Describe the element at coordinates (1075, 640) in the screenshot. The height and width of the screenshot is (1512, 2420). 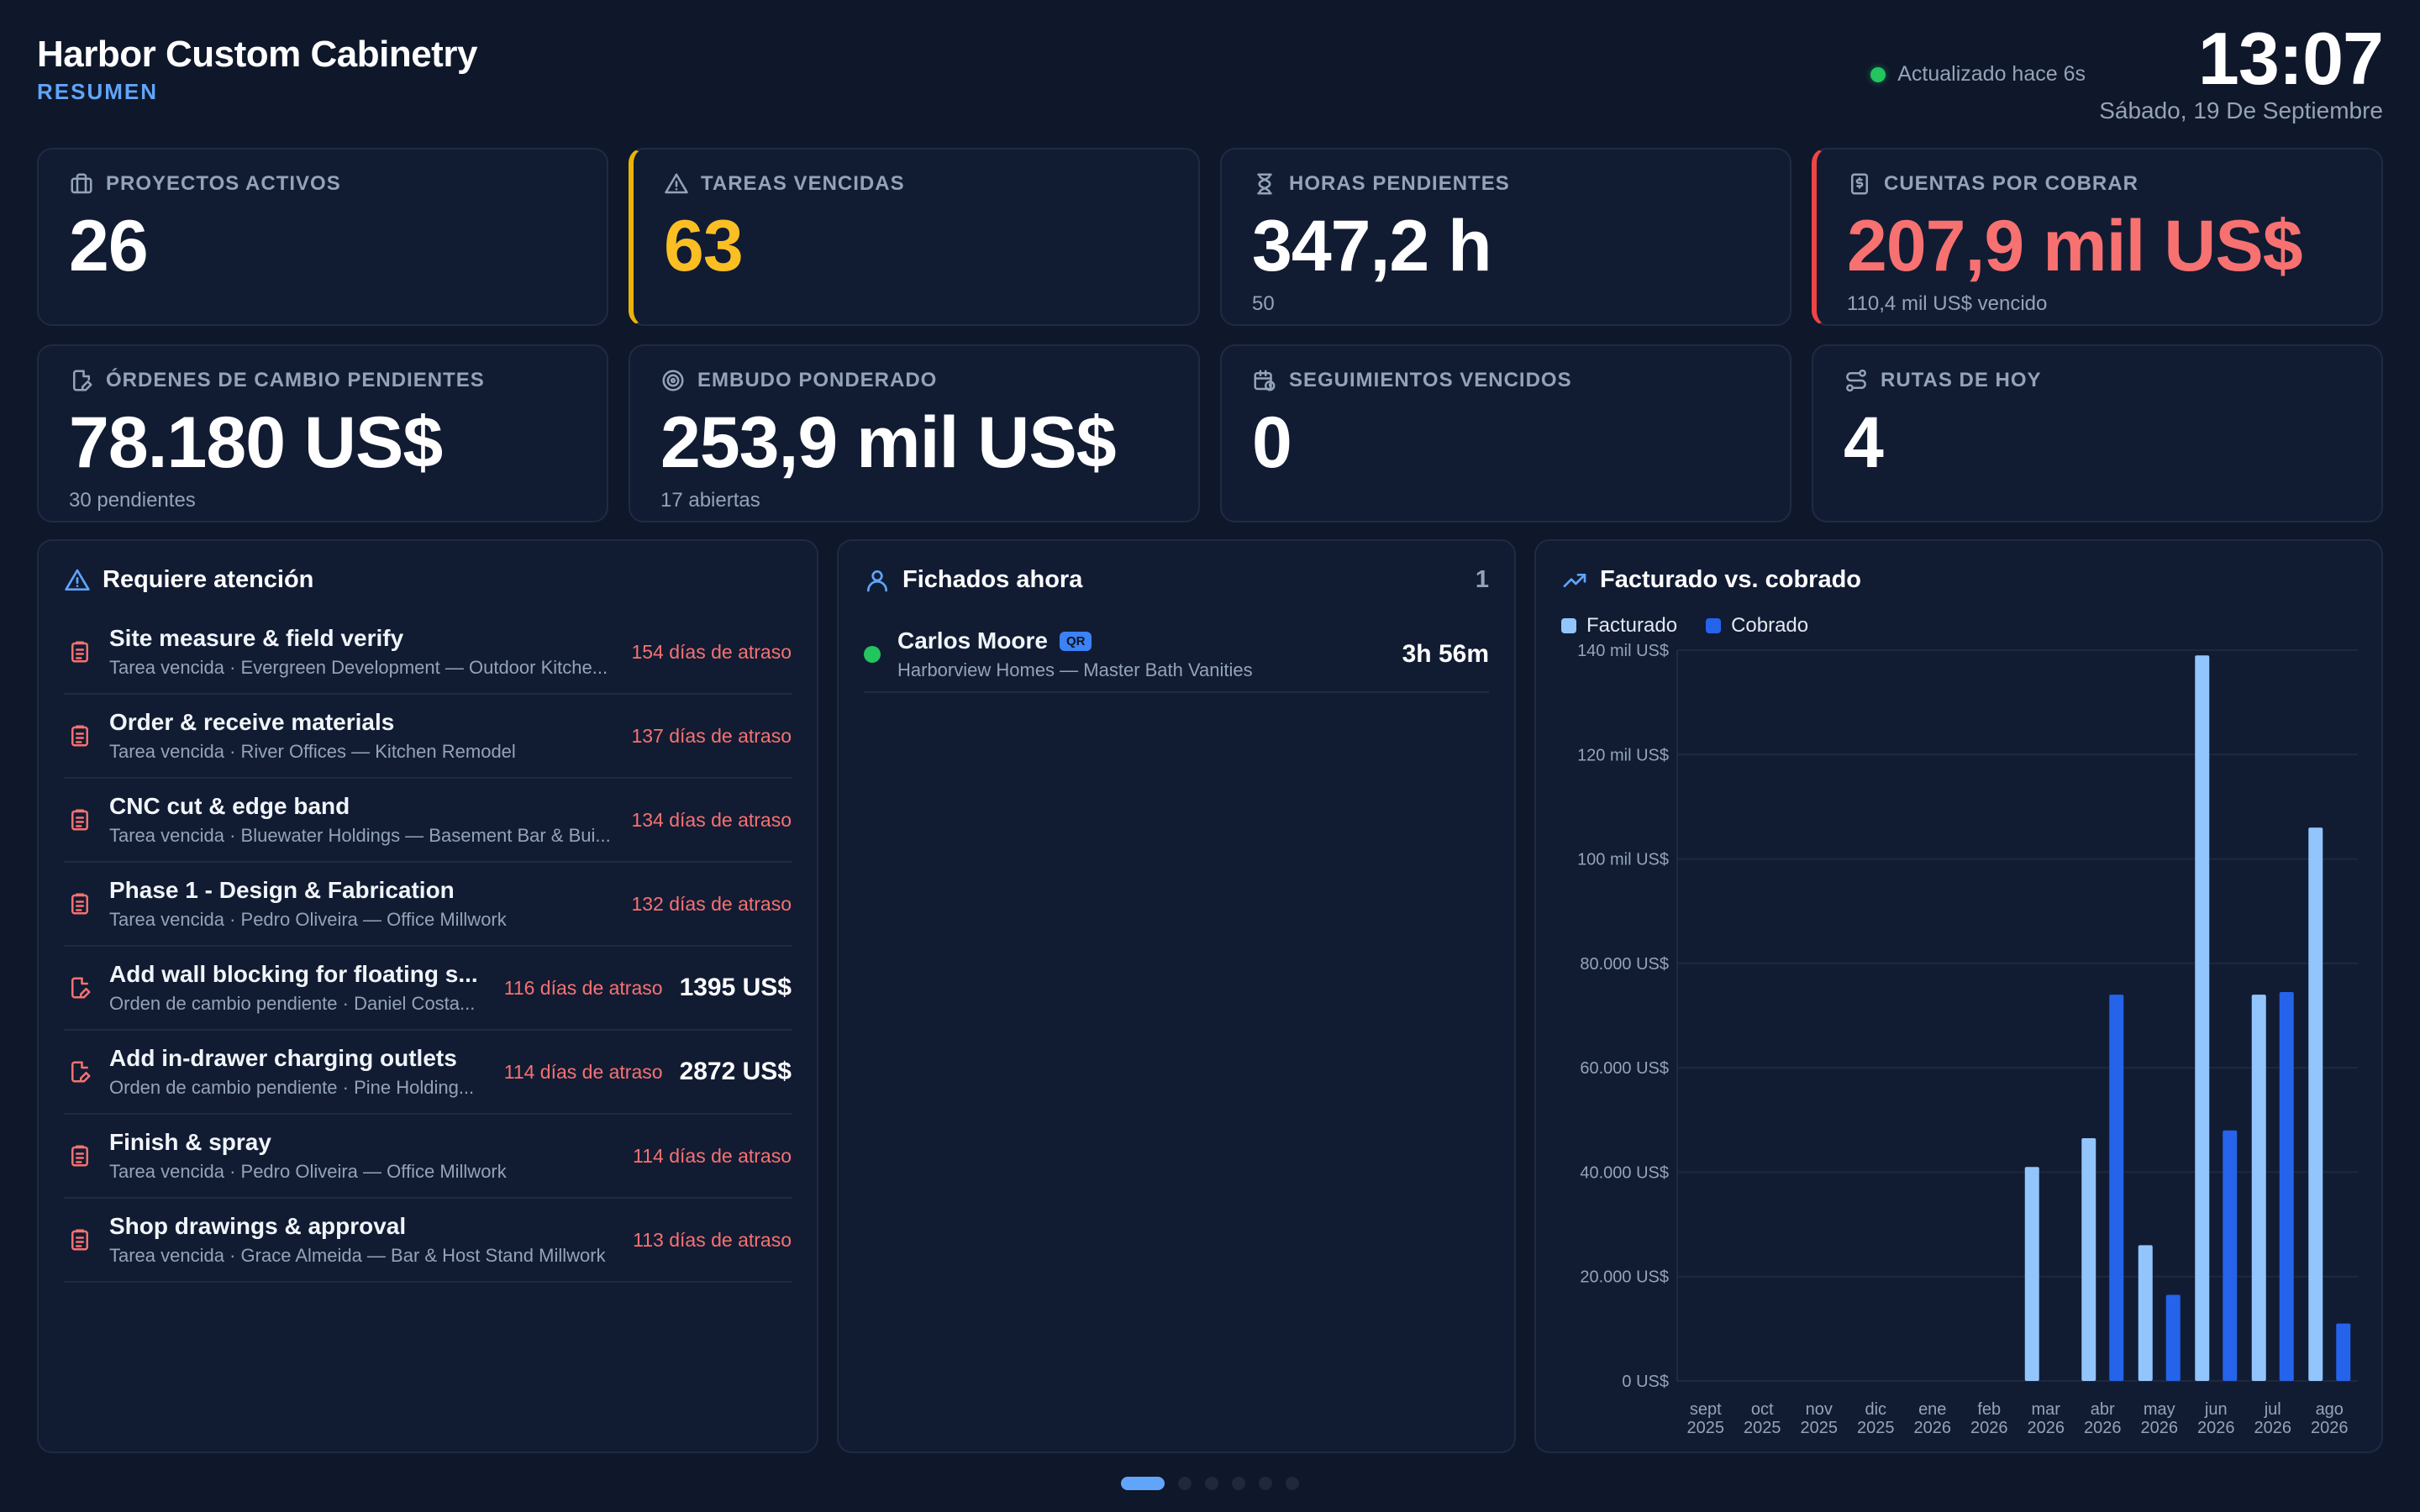
I see `employee-name: Carlos Moore QR` at that location.